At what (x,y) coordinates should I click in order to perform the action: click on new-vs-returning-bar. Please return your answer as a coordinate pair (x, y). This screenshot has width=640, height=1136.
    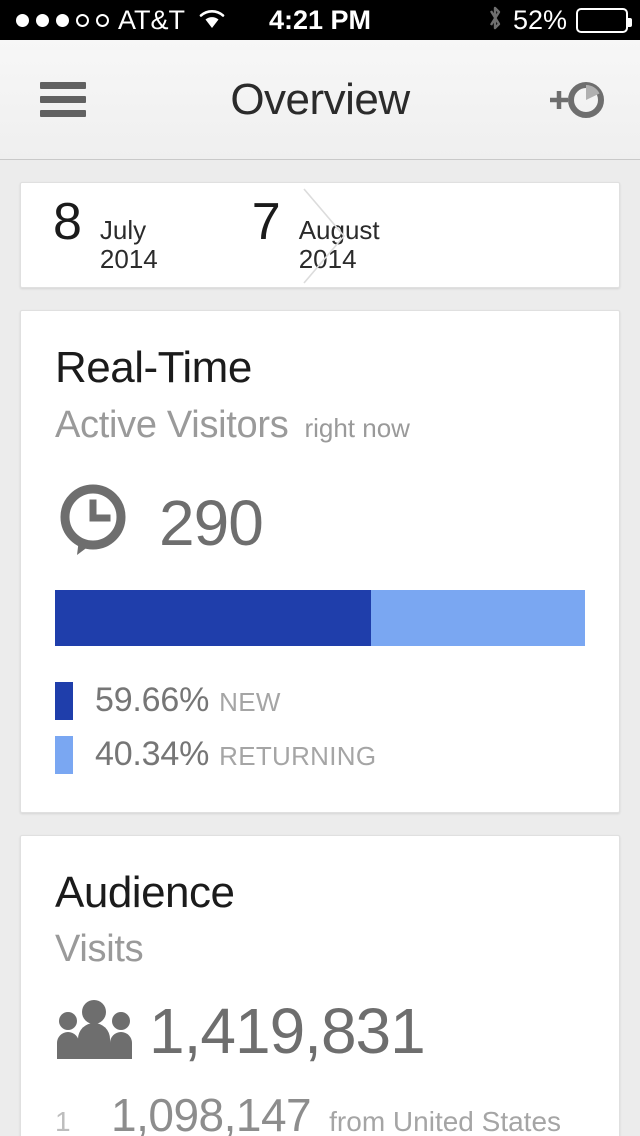
    Looking at the image, I should click on (320, 617).